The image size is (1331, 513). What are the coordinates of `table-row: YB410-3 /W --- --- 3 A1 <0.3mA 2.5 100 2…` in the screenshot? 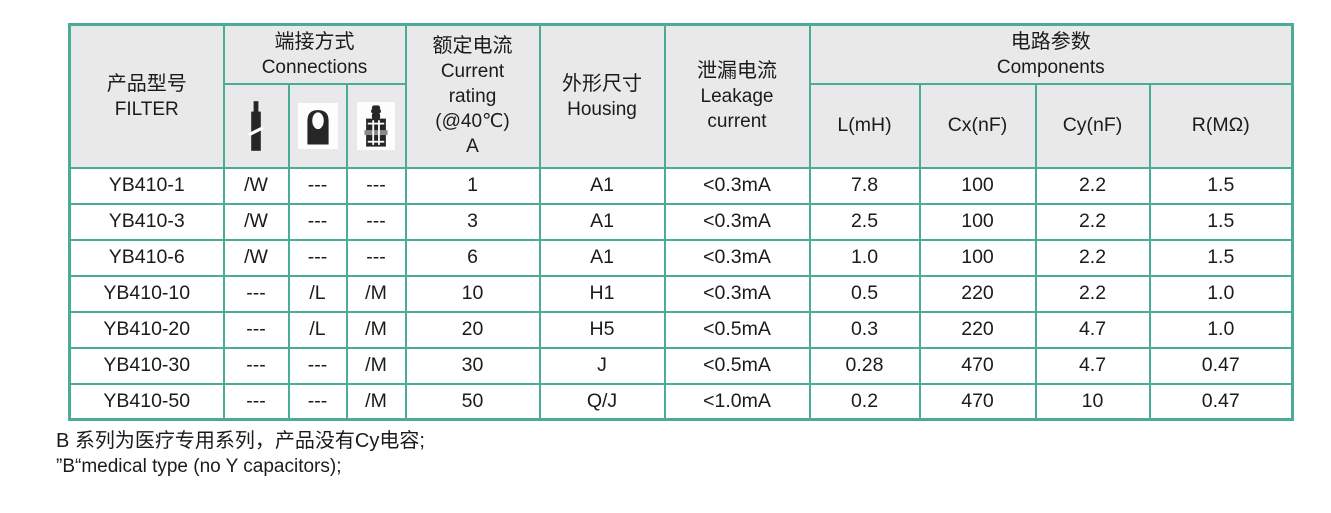 It's located at (681, 221).